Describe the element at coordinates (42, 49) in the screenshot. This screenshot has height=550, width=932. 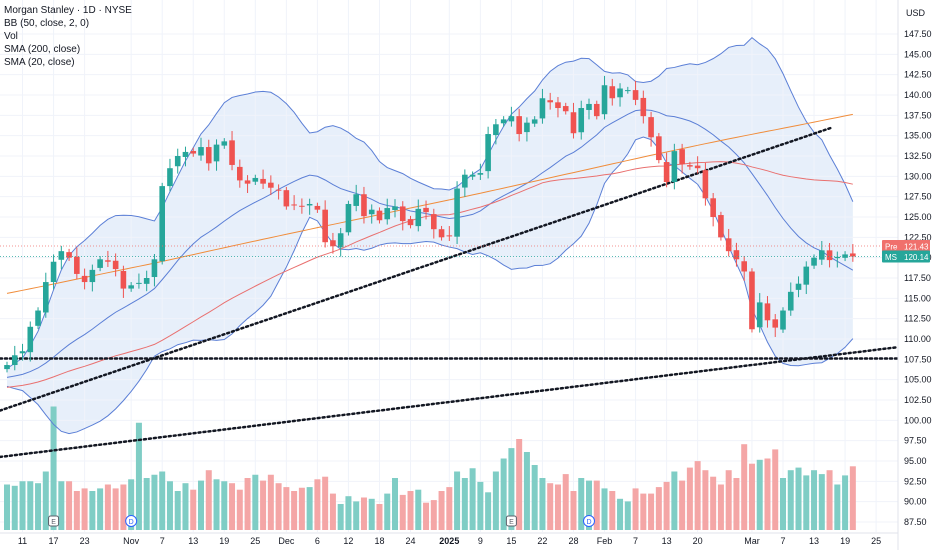
I see `legend-sma200: SMA (200, close)` at that location.